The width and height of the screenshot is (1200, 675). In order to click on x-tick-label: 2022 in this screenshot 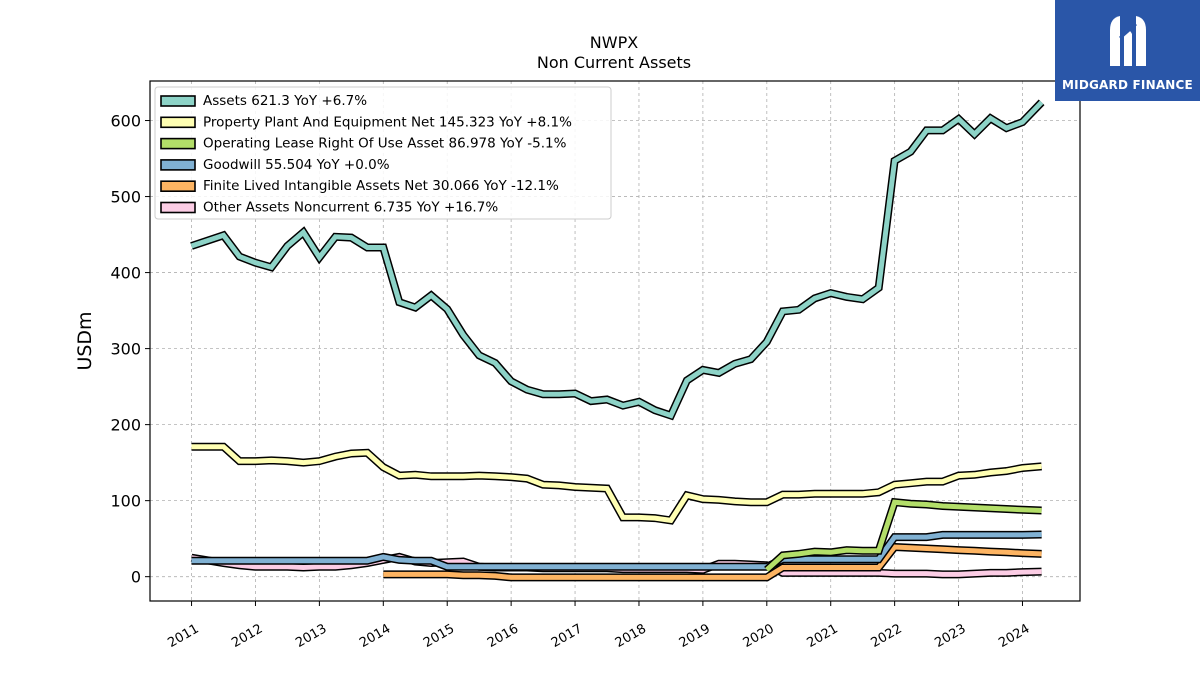, I will do `click(886, 636)`.